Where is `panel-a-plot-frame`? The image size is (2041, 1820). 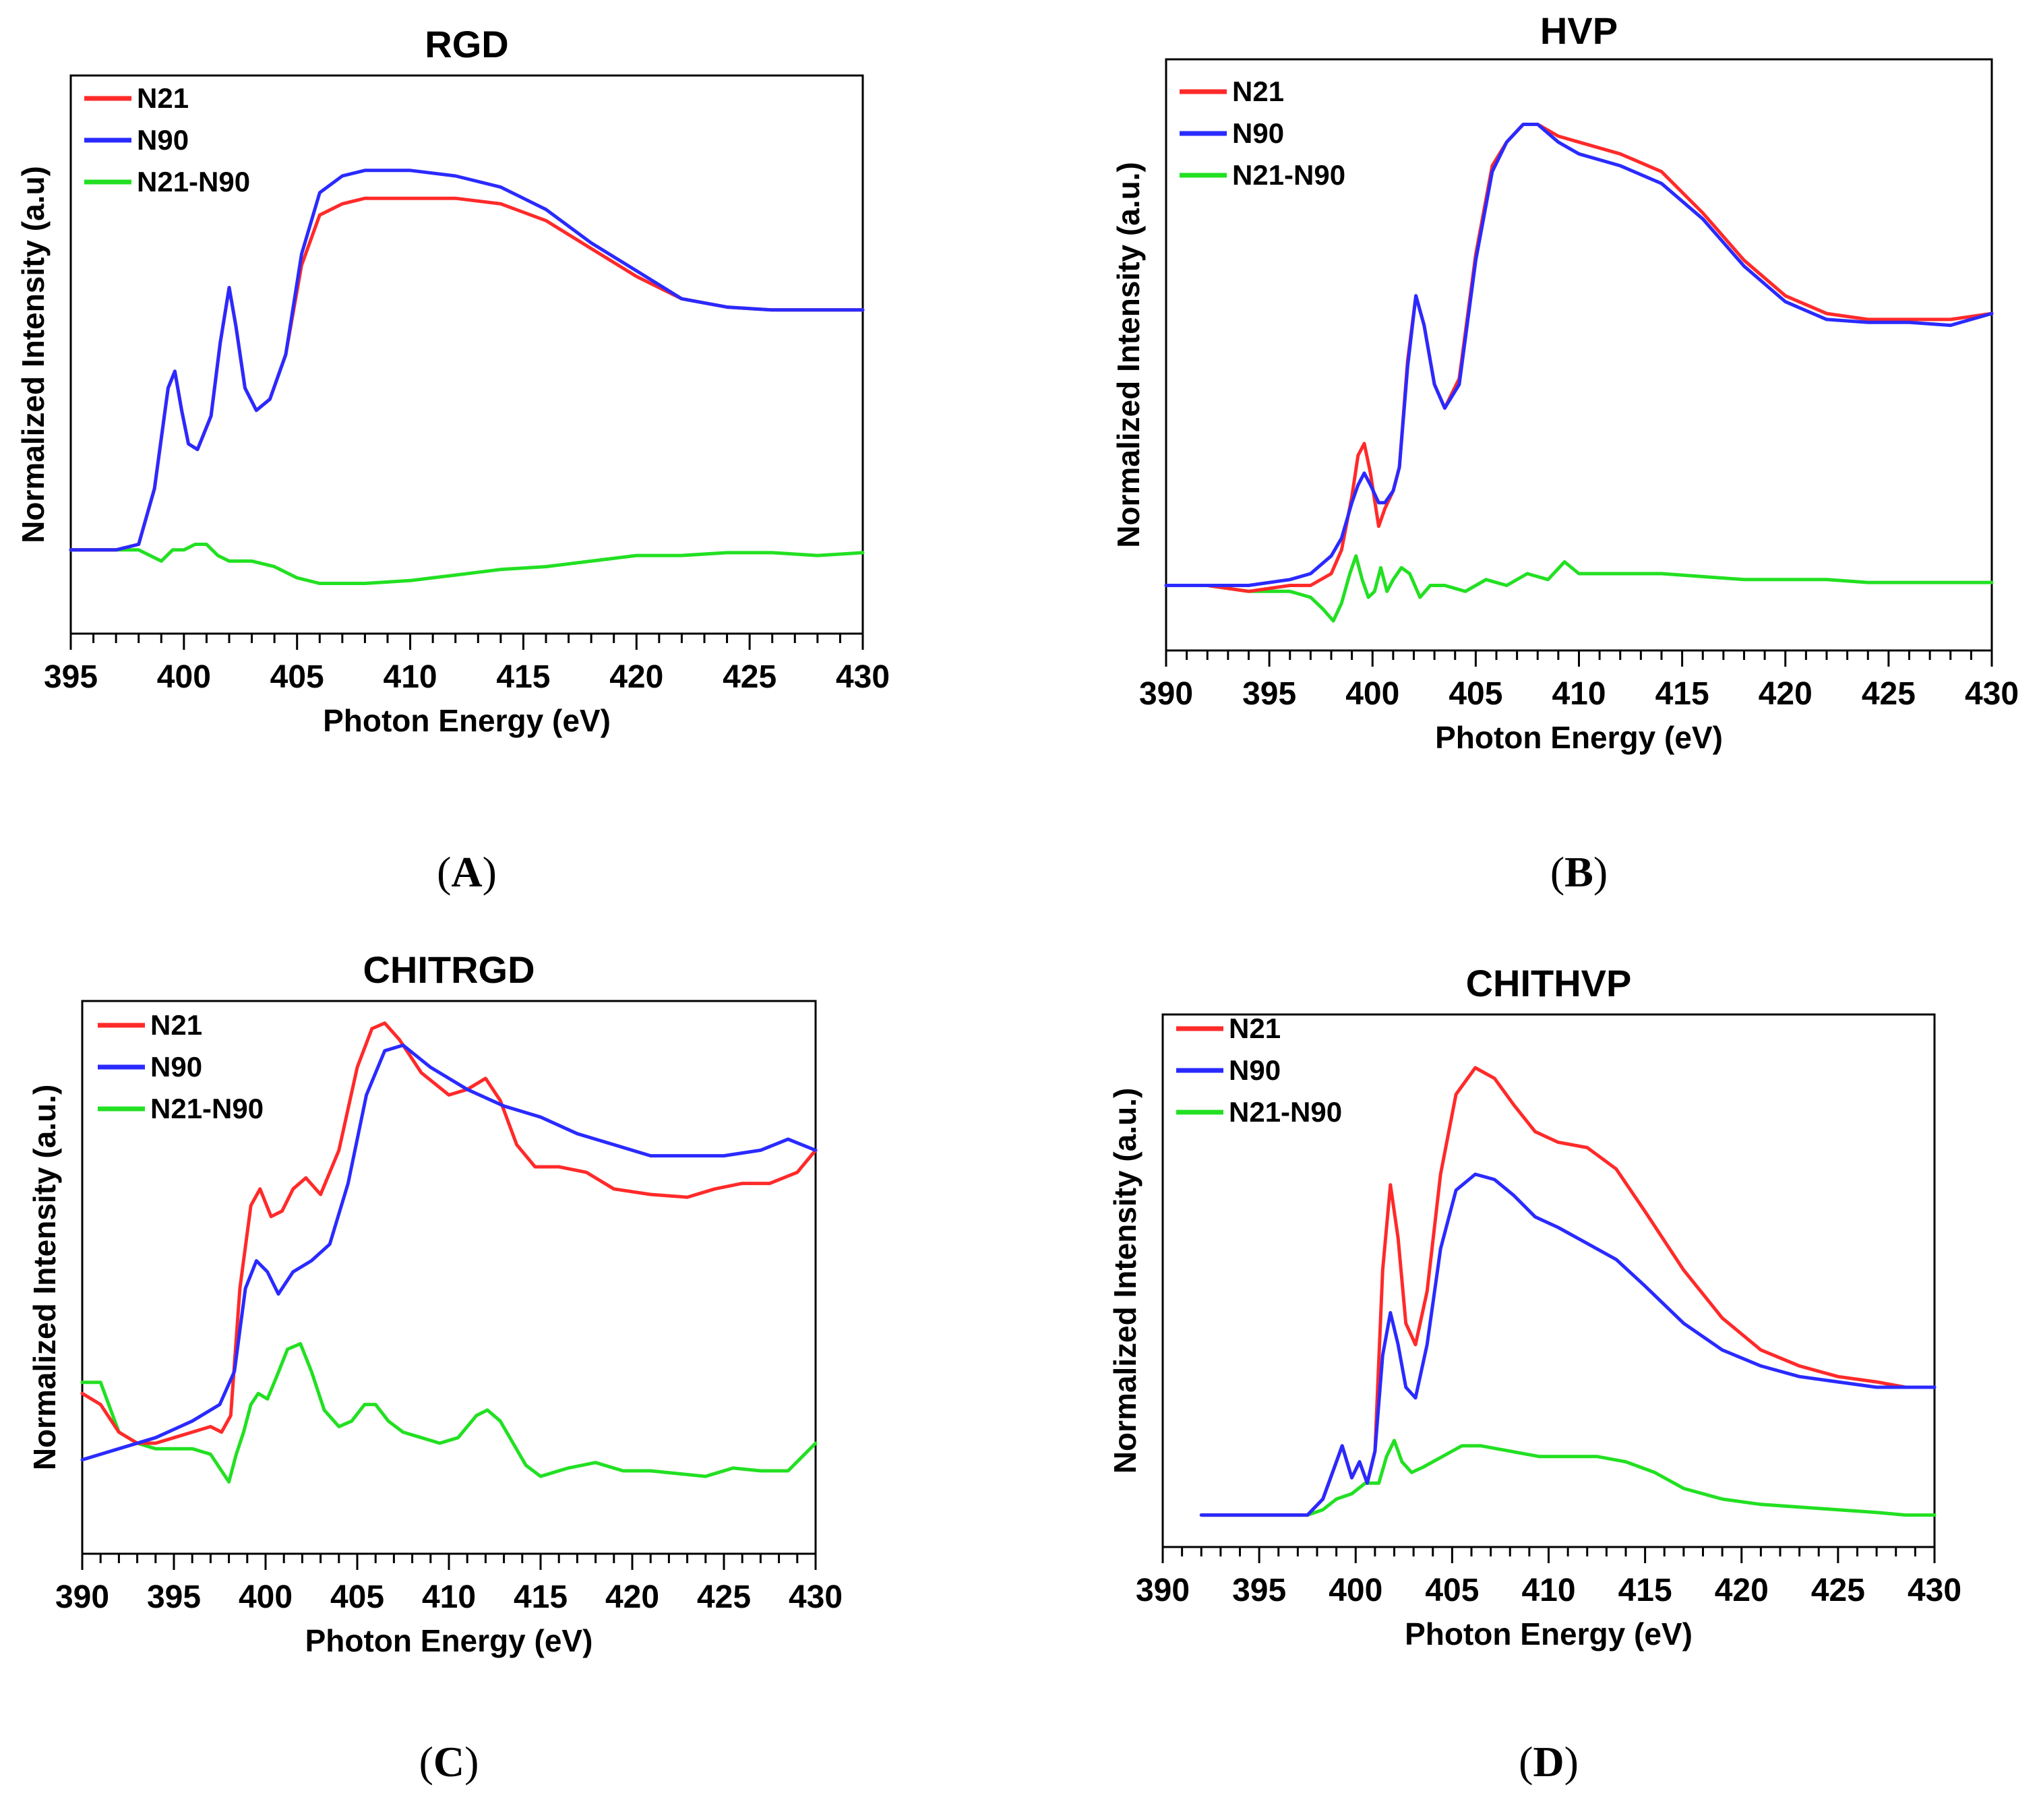
panel-a-plot-frame is located at coordinates (466, 354).